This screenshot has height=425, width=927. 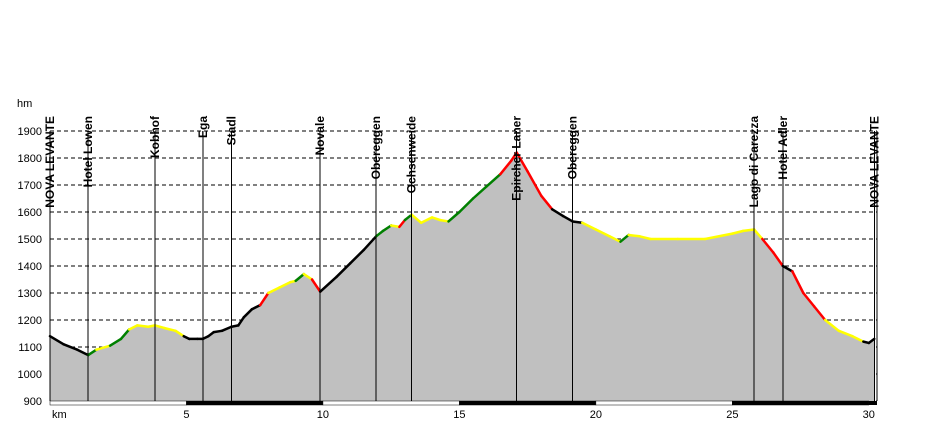 I want to click on x-tick-label: 15, so click(x=459, y=415).